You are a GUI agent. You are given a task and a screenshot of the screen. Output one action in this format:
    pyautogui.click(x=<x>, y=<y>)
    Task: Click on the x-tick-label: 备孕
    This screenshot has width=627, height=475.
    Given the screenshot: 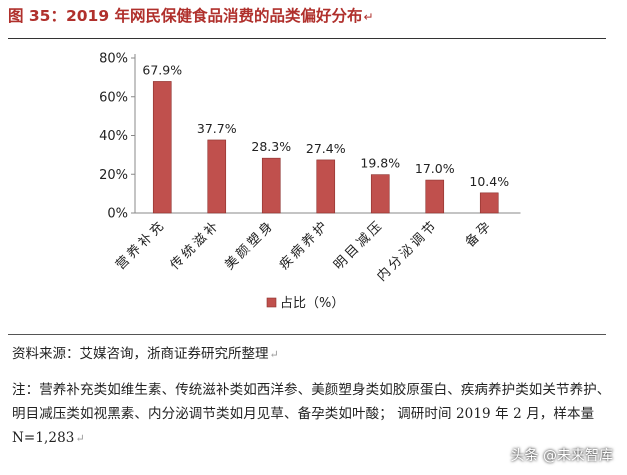 What is the action you would take?
    pyautogui.click(x=479, y=234)
    